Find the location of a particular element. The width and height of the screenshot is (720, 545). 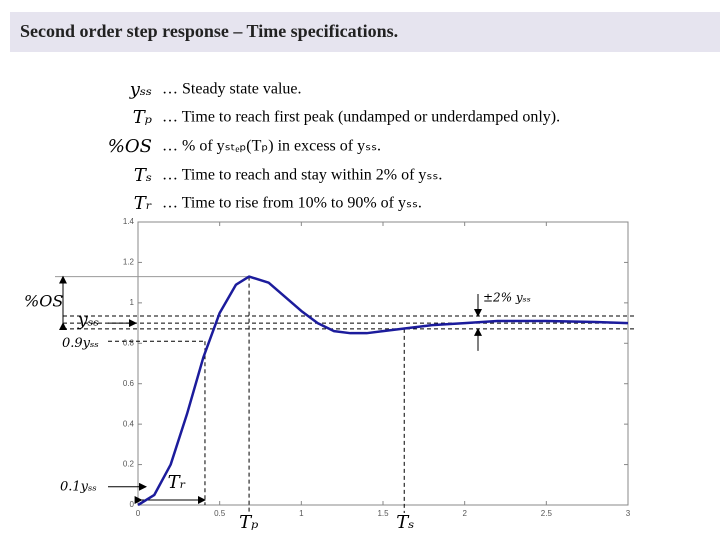

title-bar is located at coordinates (365, 32).